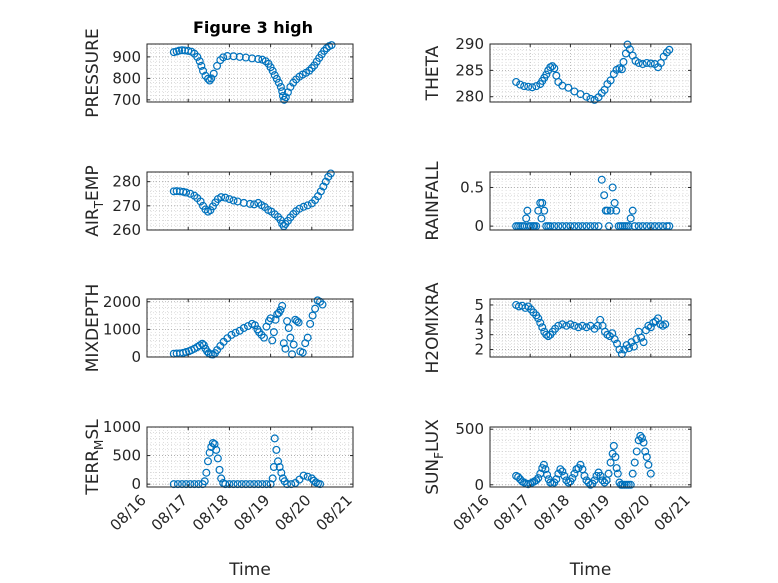 The width and height of the screenshot is (778, 583). What do you see at coordinates (210, 512) in the screenshot?
I see `x-tick-label: 08/18` at bounding box center [210, 512].